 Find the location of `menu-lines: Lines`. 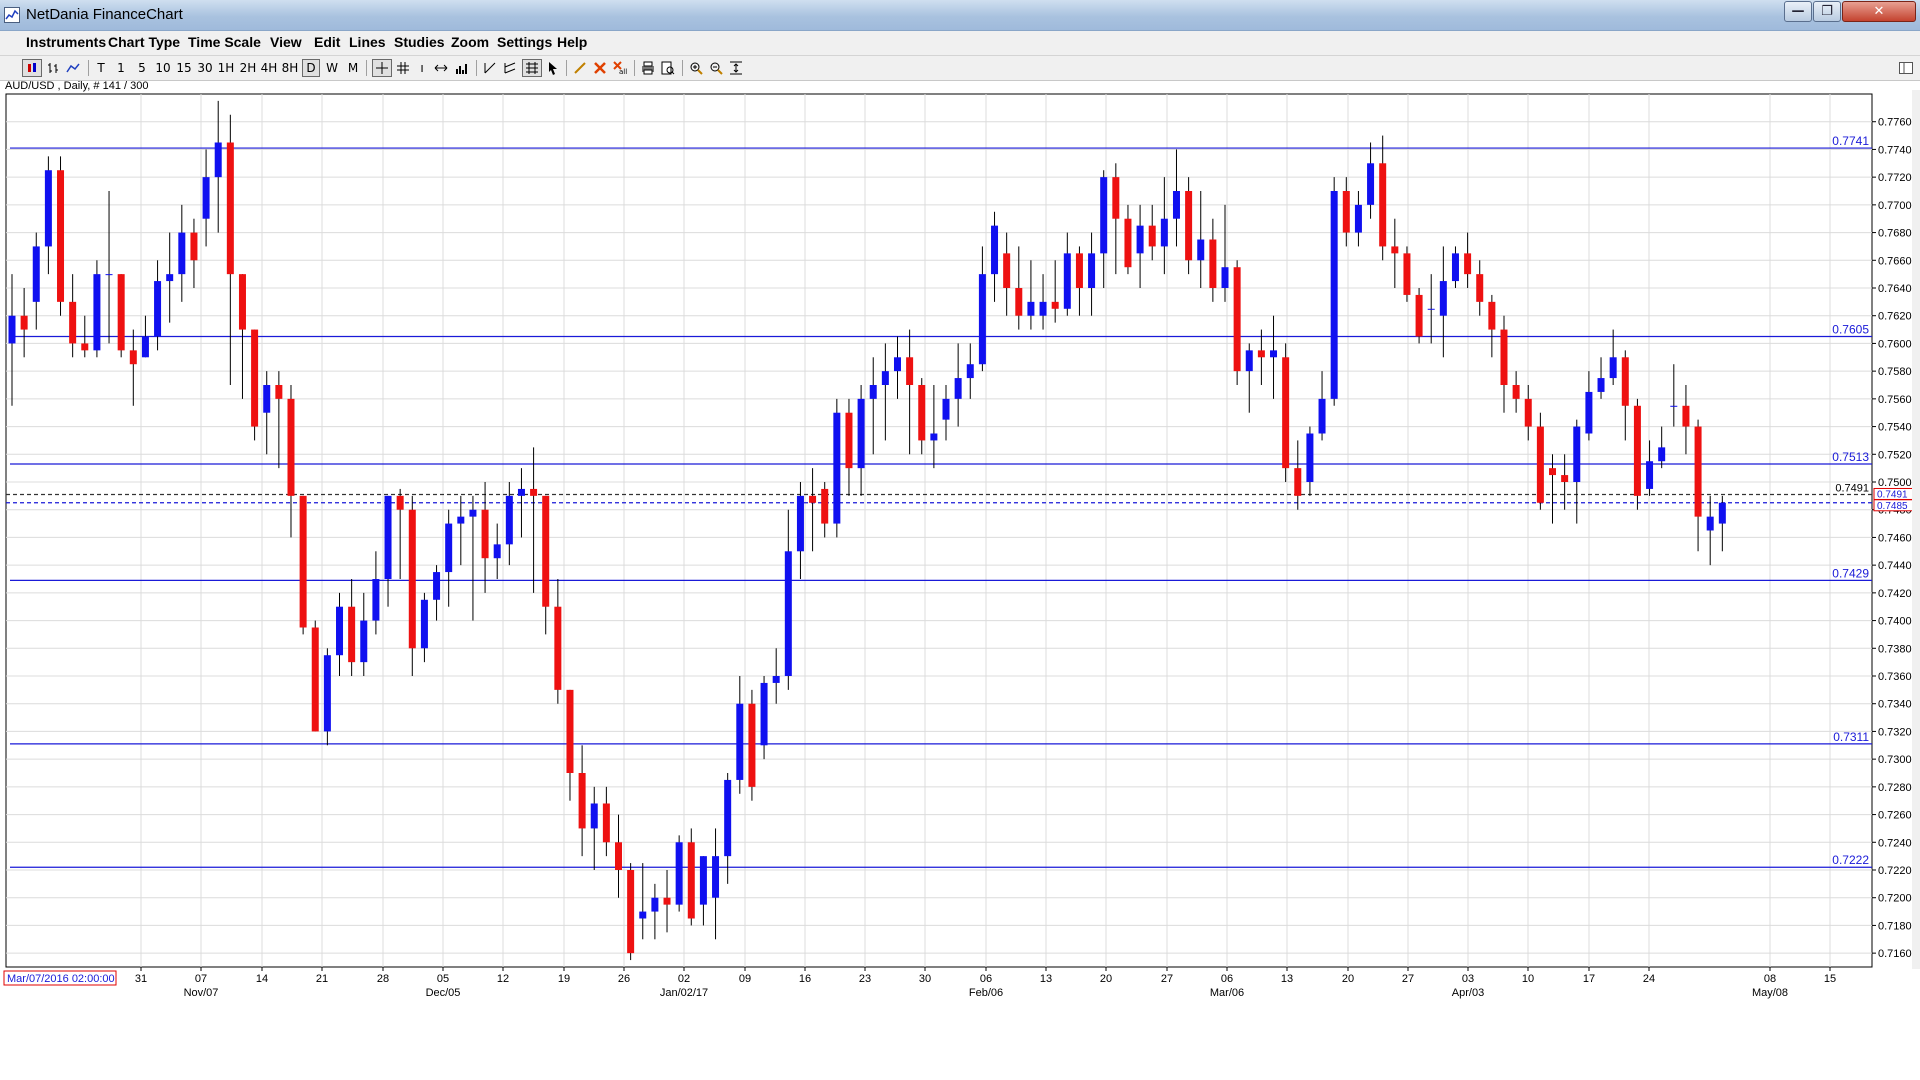

menu-lines: Lines is located at coordinates (367, 42).